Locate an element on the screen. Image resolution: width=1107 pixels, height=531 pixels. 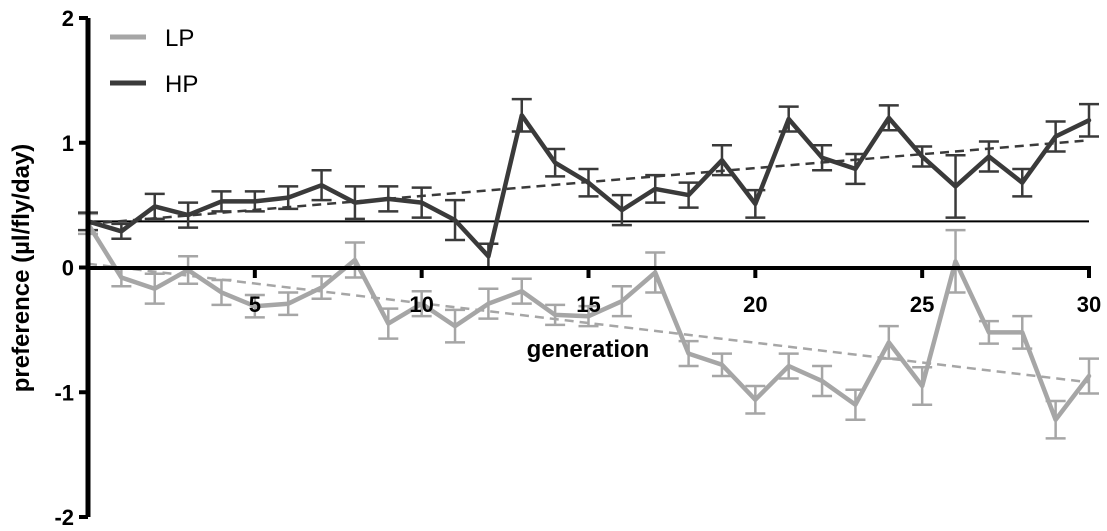
x-tick-label: 30 is located at coordinates (1089, 304).